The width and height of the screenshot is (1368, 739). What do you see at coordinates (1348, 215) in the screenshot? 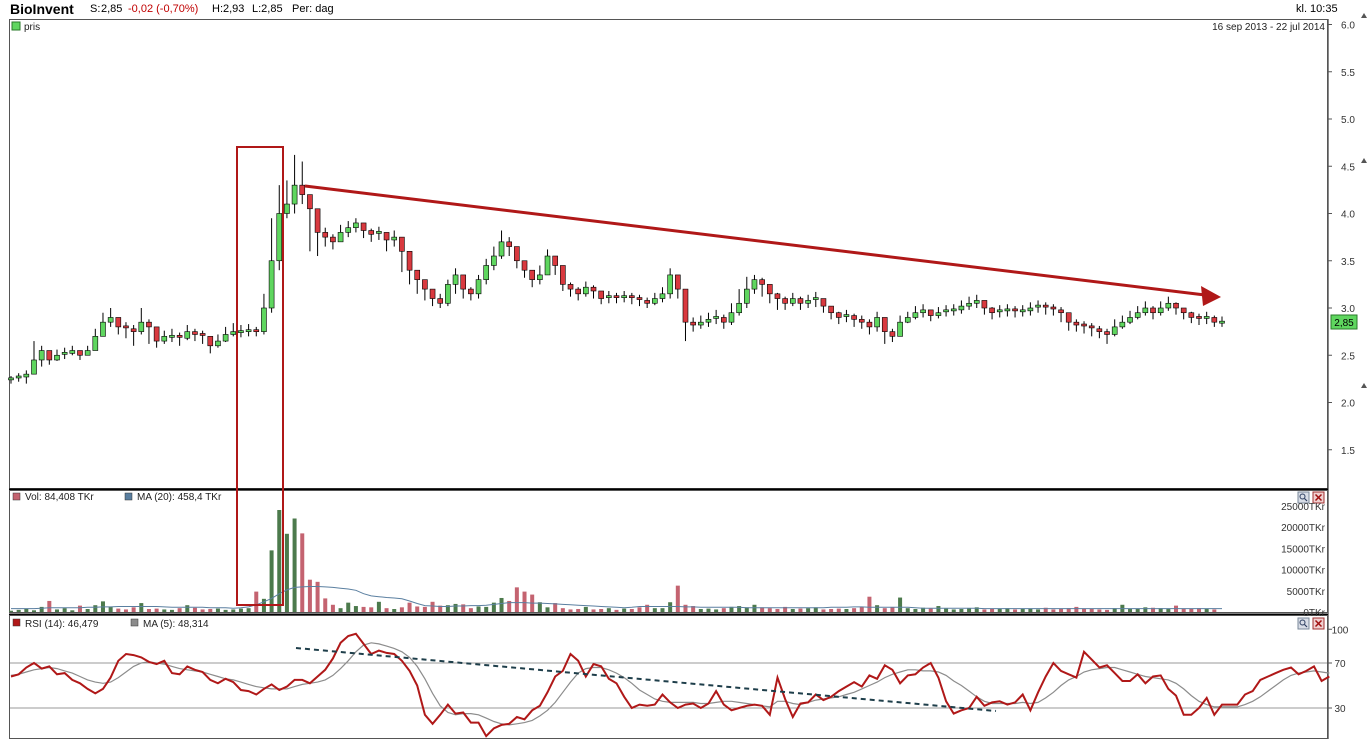
I see `price-tick-label: 4.0` at bounding box center [1348, 215].